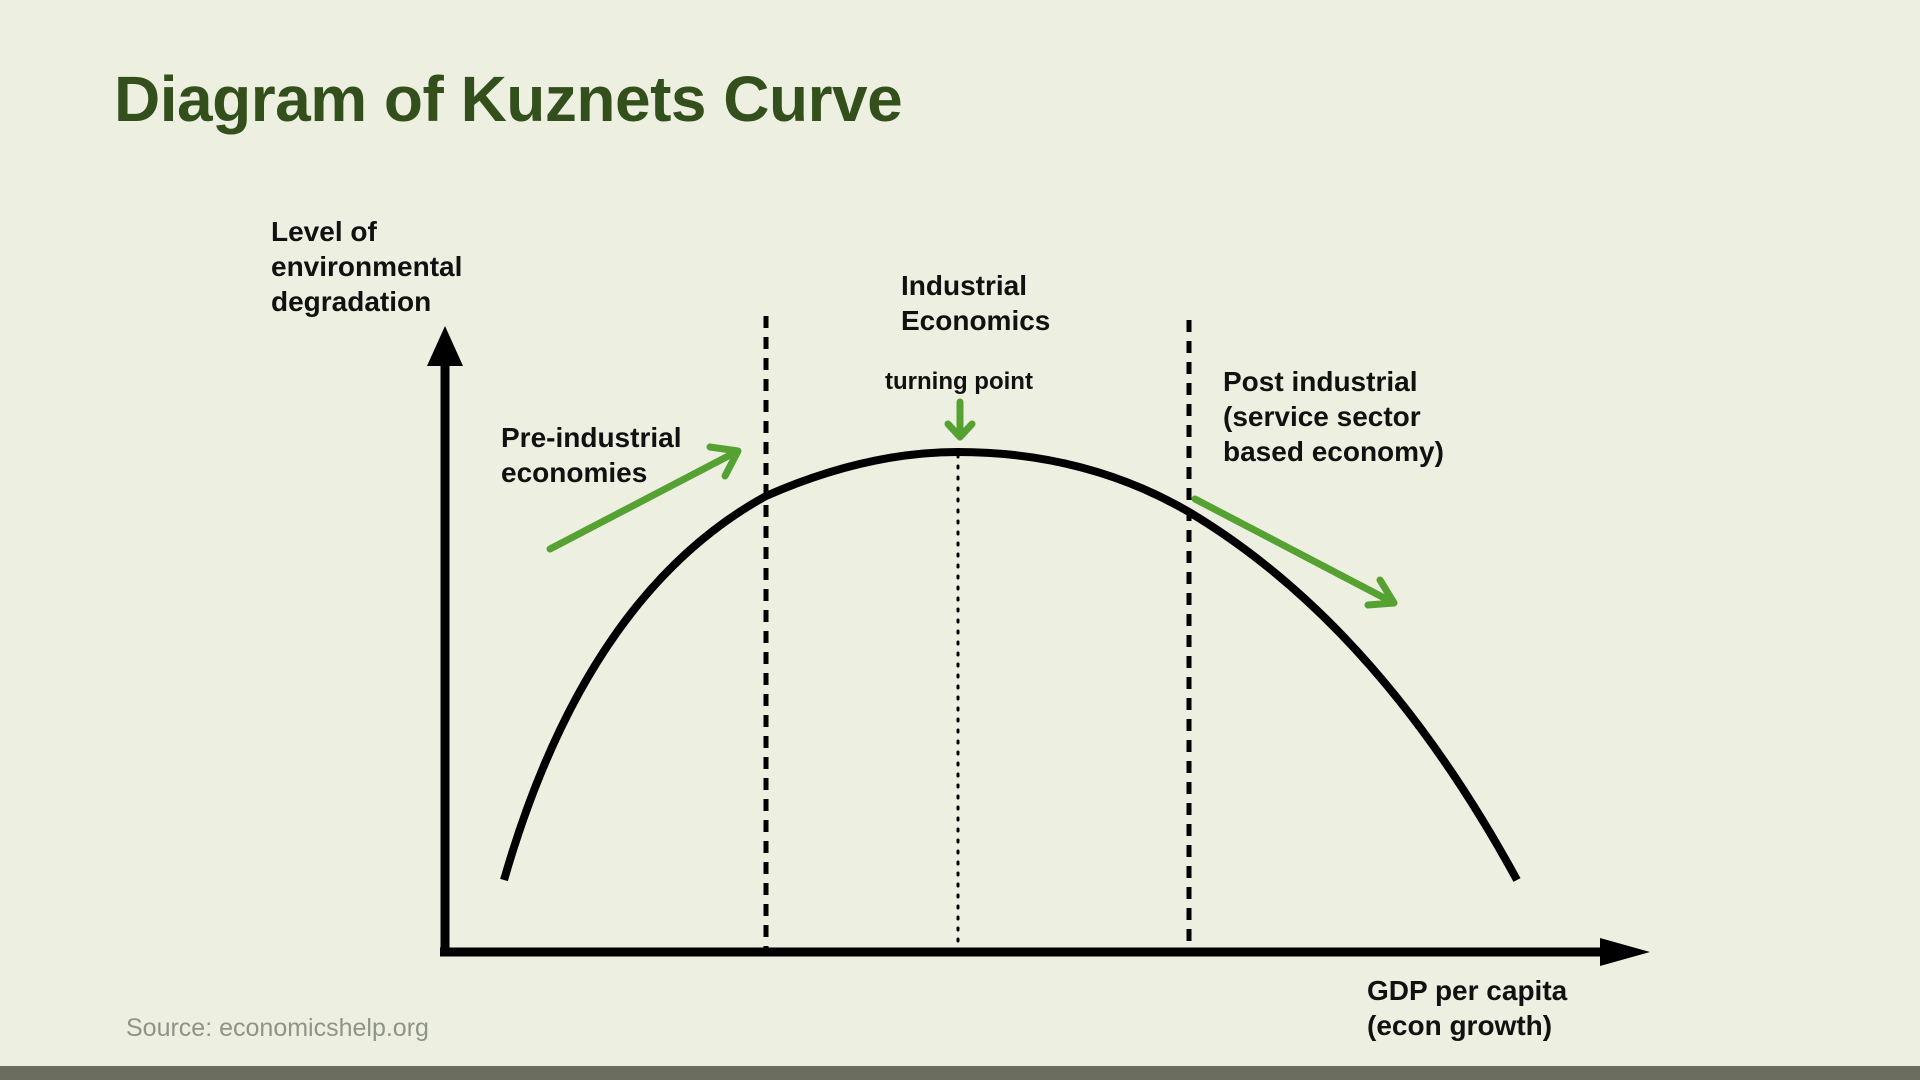 The width and height of the screenshot is (1920, 1080). Describe the element at coordinates (277, 1028) in the screenshot. I see `source-credit: Source: economicshelp.org` at that location.